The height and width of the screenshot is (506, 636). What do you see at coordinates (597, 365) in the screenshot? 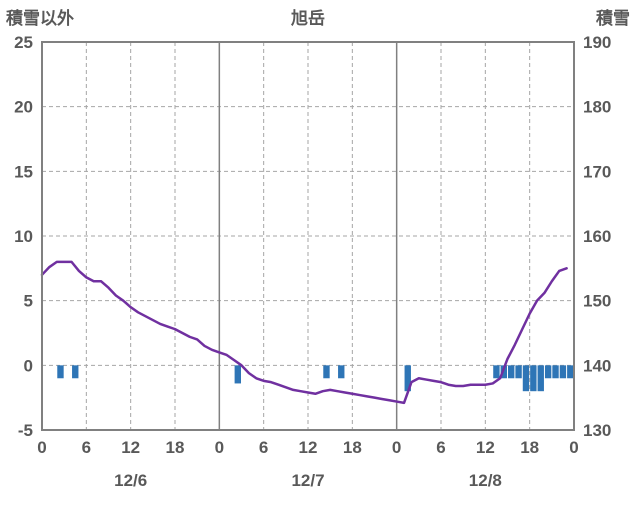
I see `right-axis-tick-label: 140` at bounding box center [597, 365].